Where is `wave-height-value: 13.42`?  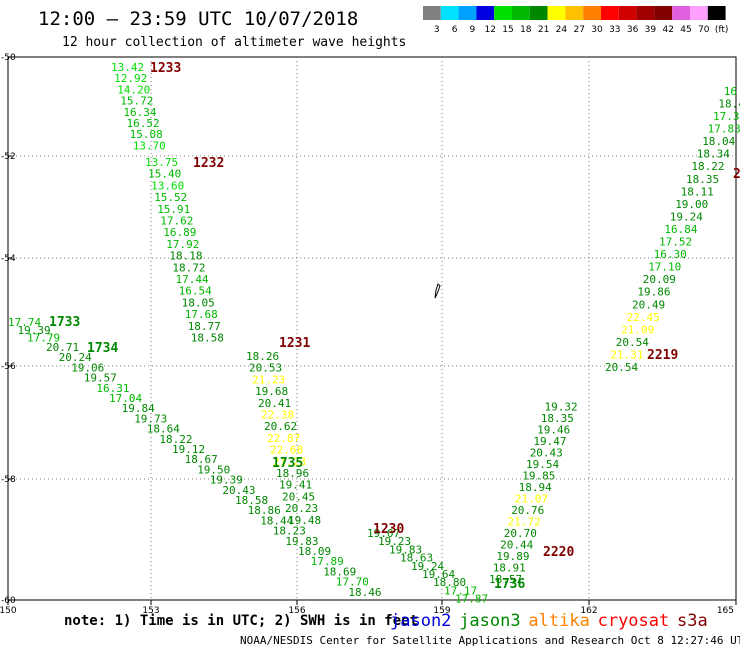 wave-height-value: 13.42 is located at coordinates (127, 67).